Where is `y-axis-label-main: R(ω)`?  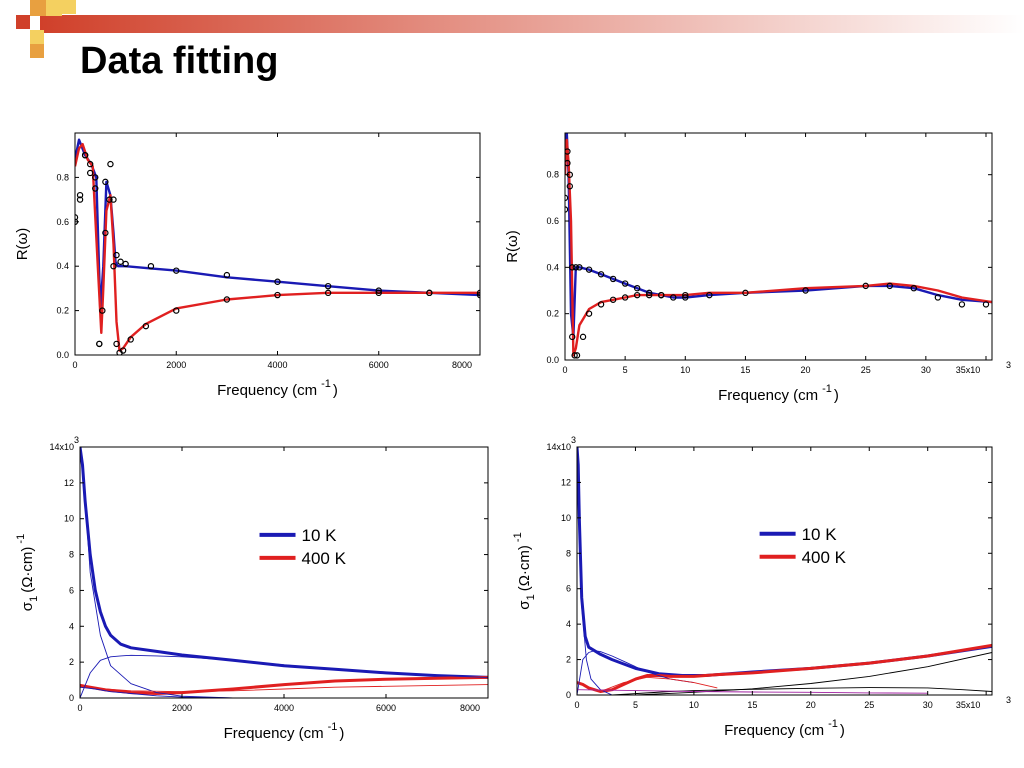 y-axis-label-main: R(ω) is located at coordinates (512, 246).